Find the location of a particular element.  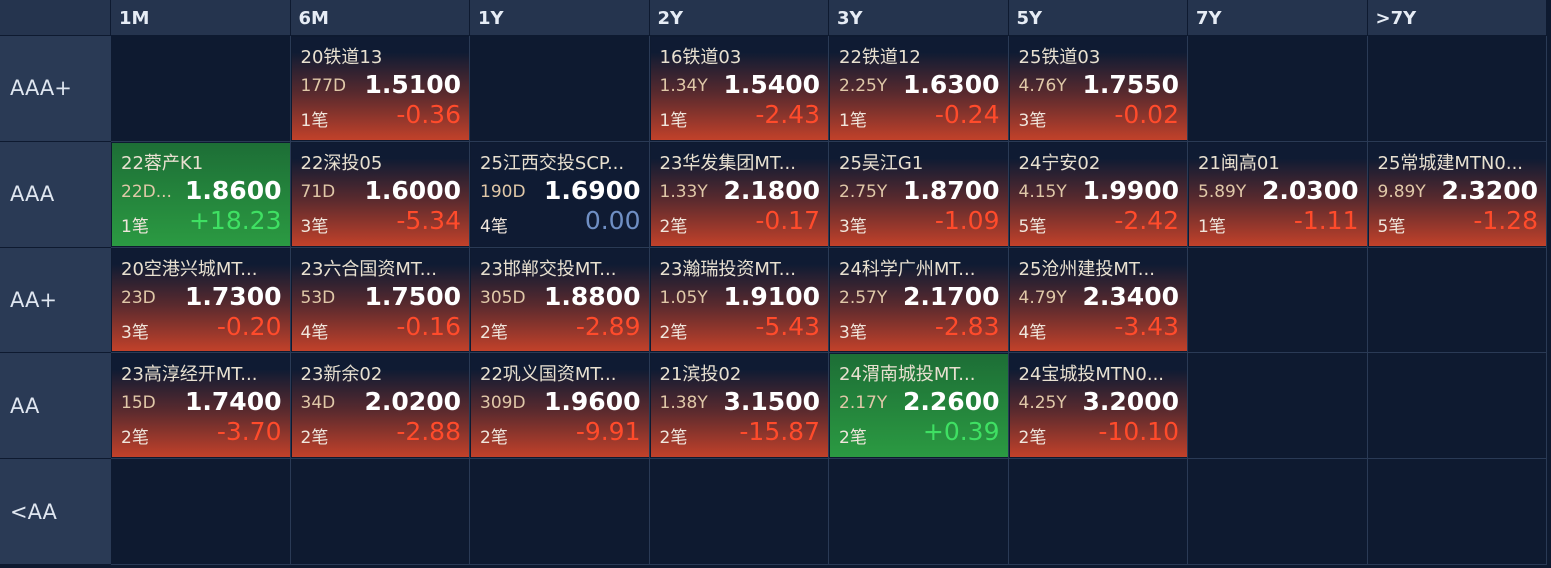

change: 0.00 is located at coordinates (612, 220).